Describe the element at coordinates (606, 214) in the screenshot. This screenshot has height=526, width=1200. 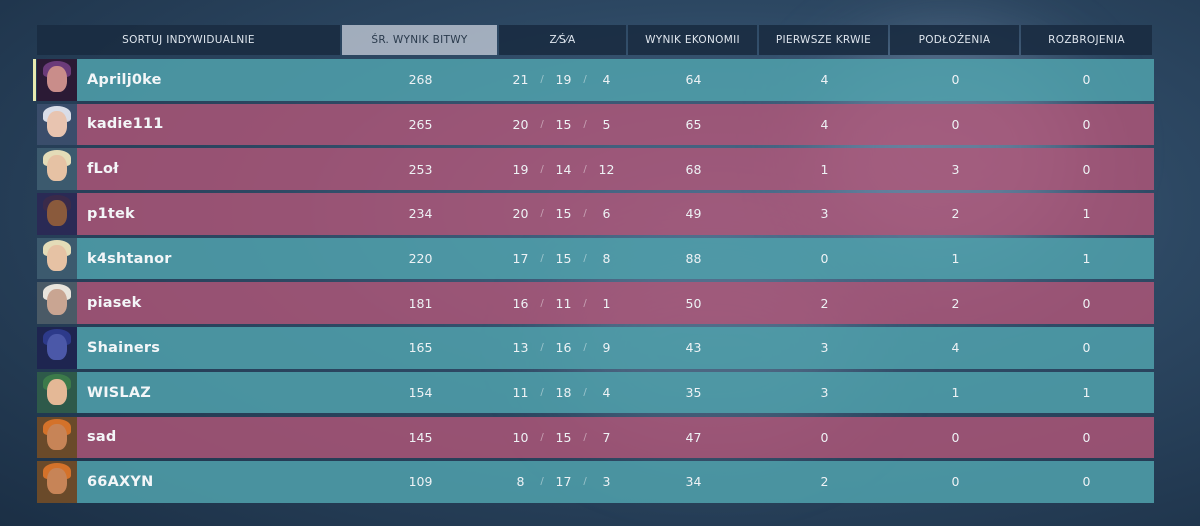
I see `assists-value: 6` at that location.